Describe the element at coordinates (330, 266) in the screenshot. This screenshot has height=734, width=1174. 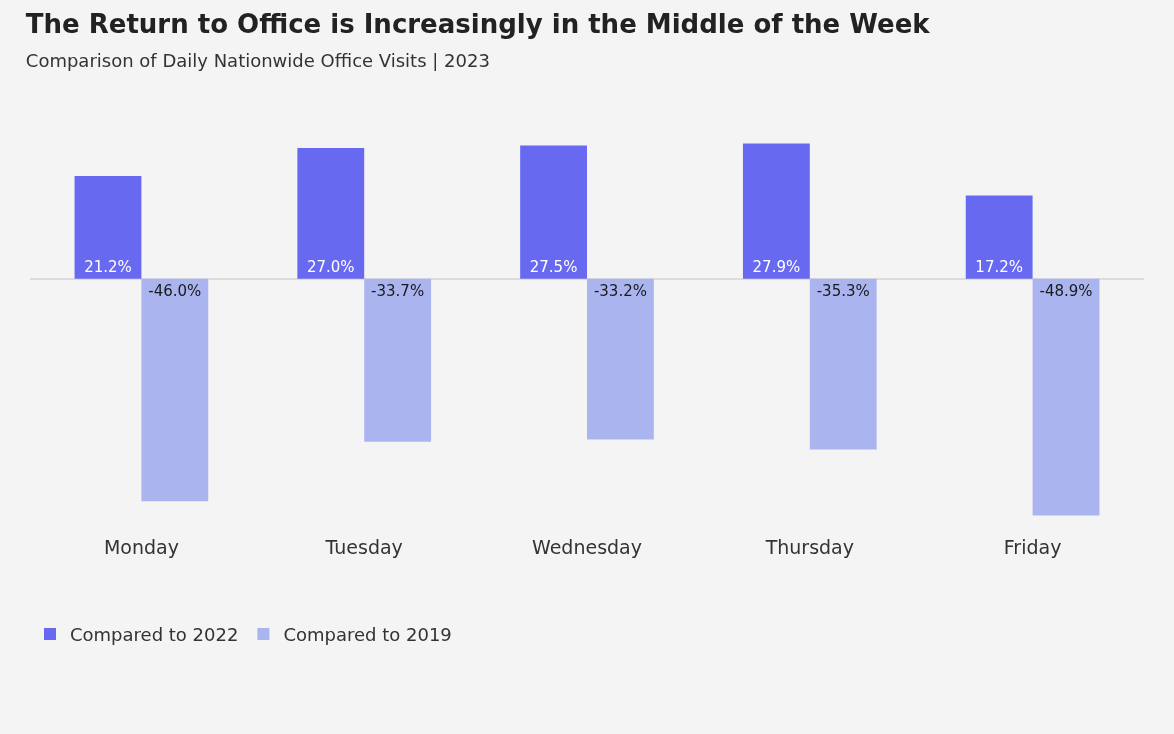
I see `data-label: 27.0%` at that location.